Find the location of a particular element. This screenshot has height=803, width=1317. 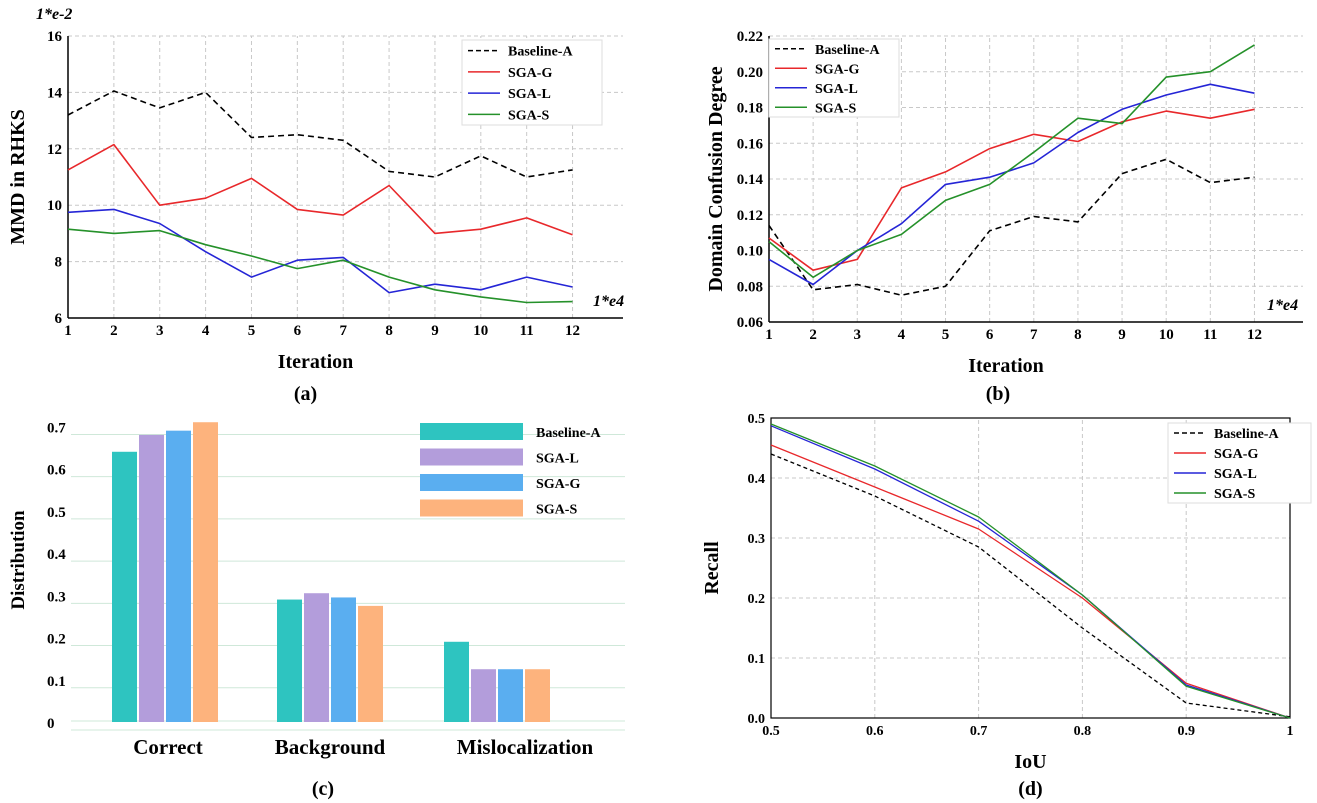

legend-label-c-sga-g: SGA-G is located at coordinates (558, 484).